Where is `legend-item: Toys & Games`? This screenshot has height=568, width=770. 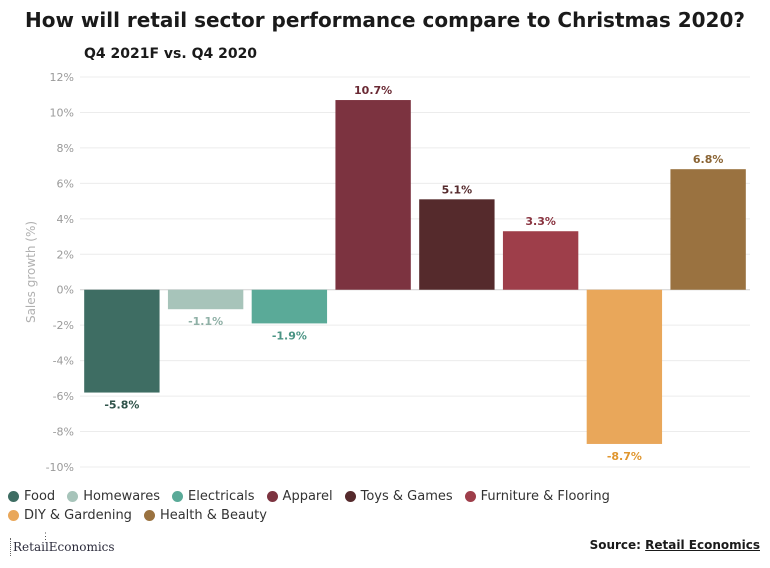 legend-item: Toys & Games is located at coordinates (398, 496).